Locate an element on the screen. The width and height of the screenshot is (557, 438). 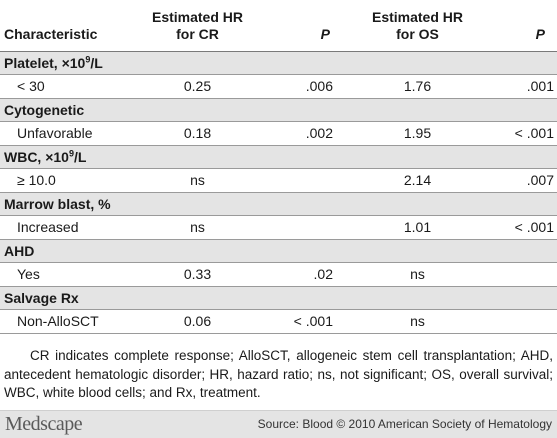
table-row: Yes 0.33.02 ns is located at coordinates (278, 273).